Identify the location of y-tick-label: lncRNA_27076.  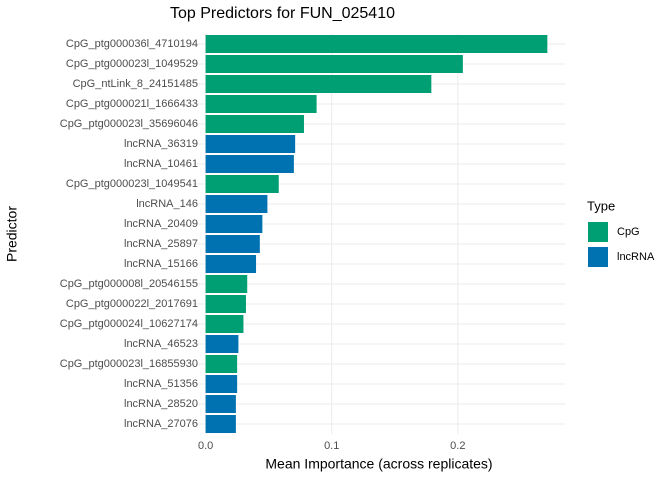
(161, 424).